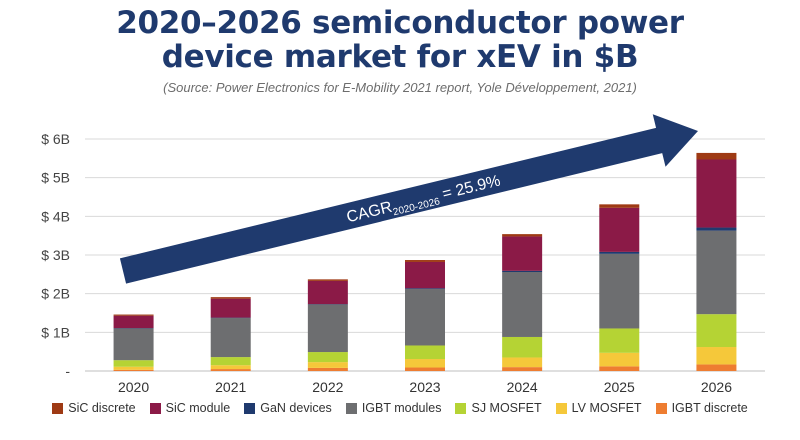 The width and height of the screenshot is (800, 440). What do you see at coordinates (230, 338) in the screenshot?
I see `bar-segment-2021-igbt-modules` at bounding box center [230, 338].